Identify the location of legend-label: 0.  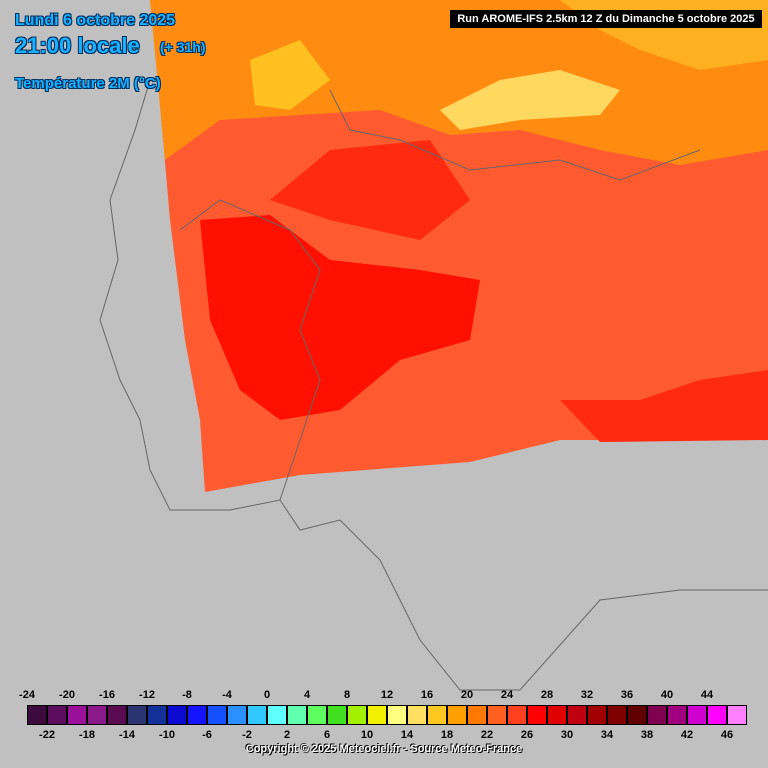
(267, 695).